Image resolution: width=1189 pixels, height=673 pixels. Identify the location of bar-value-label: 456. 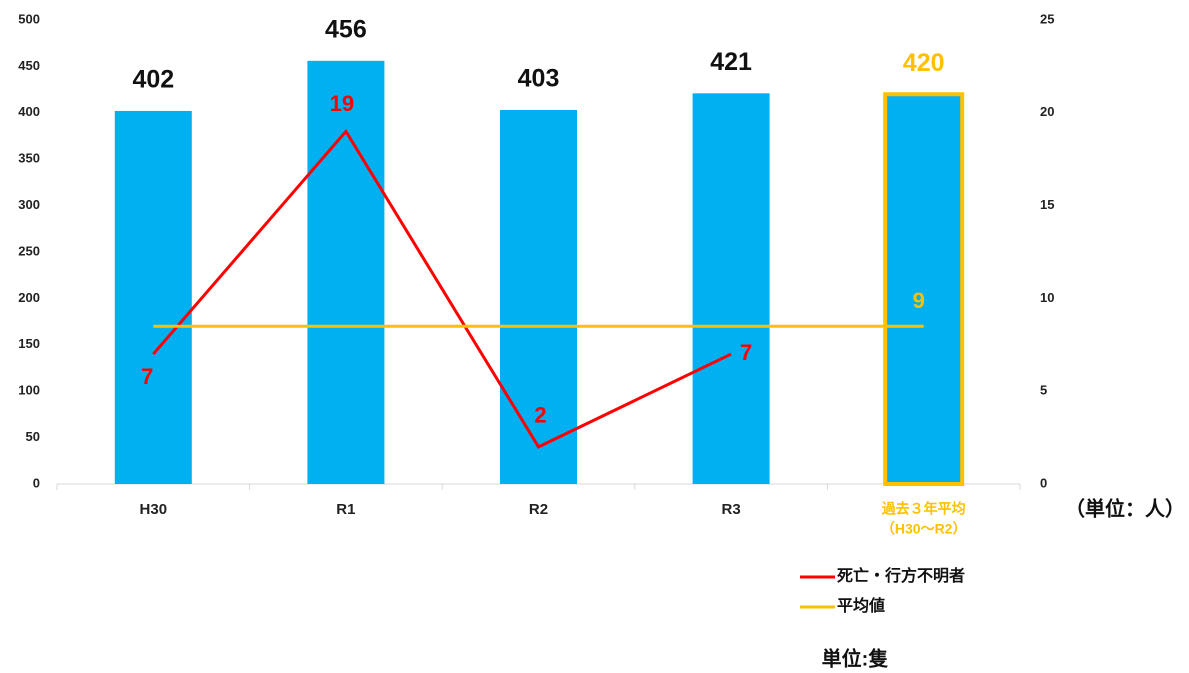
(346, 29).